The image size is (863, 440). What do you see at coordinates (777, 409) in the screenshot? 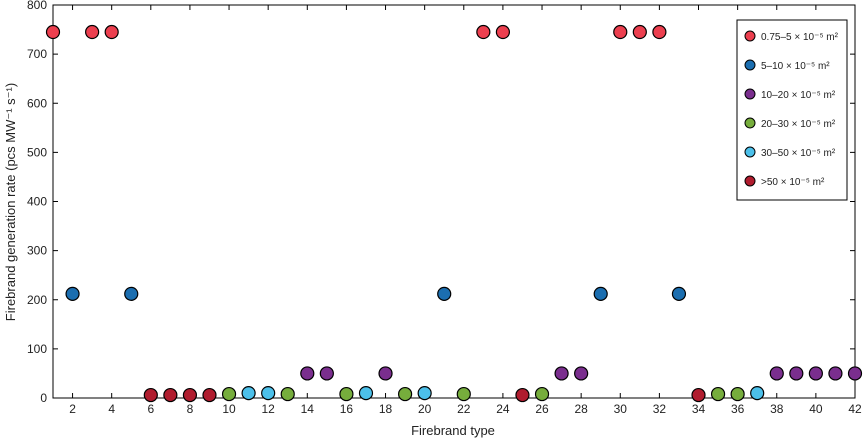
I see `x-tick-label: 38` at bounding box center [777, 409].